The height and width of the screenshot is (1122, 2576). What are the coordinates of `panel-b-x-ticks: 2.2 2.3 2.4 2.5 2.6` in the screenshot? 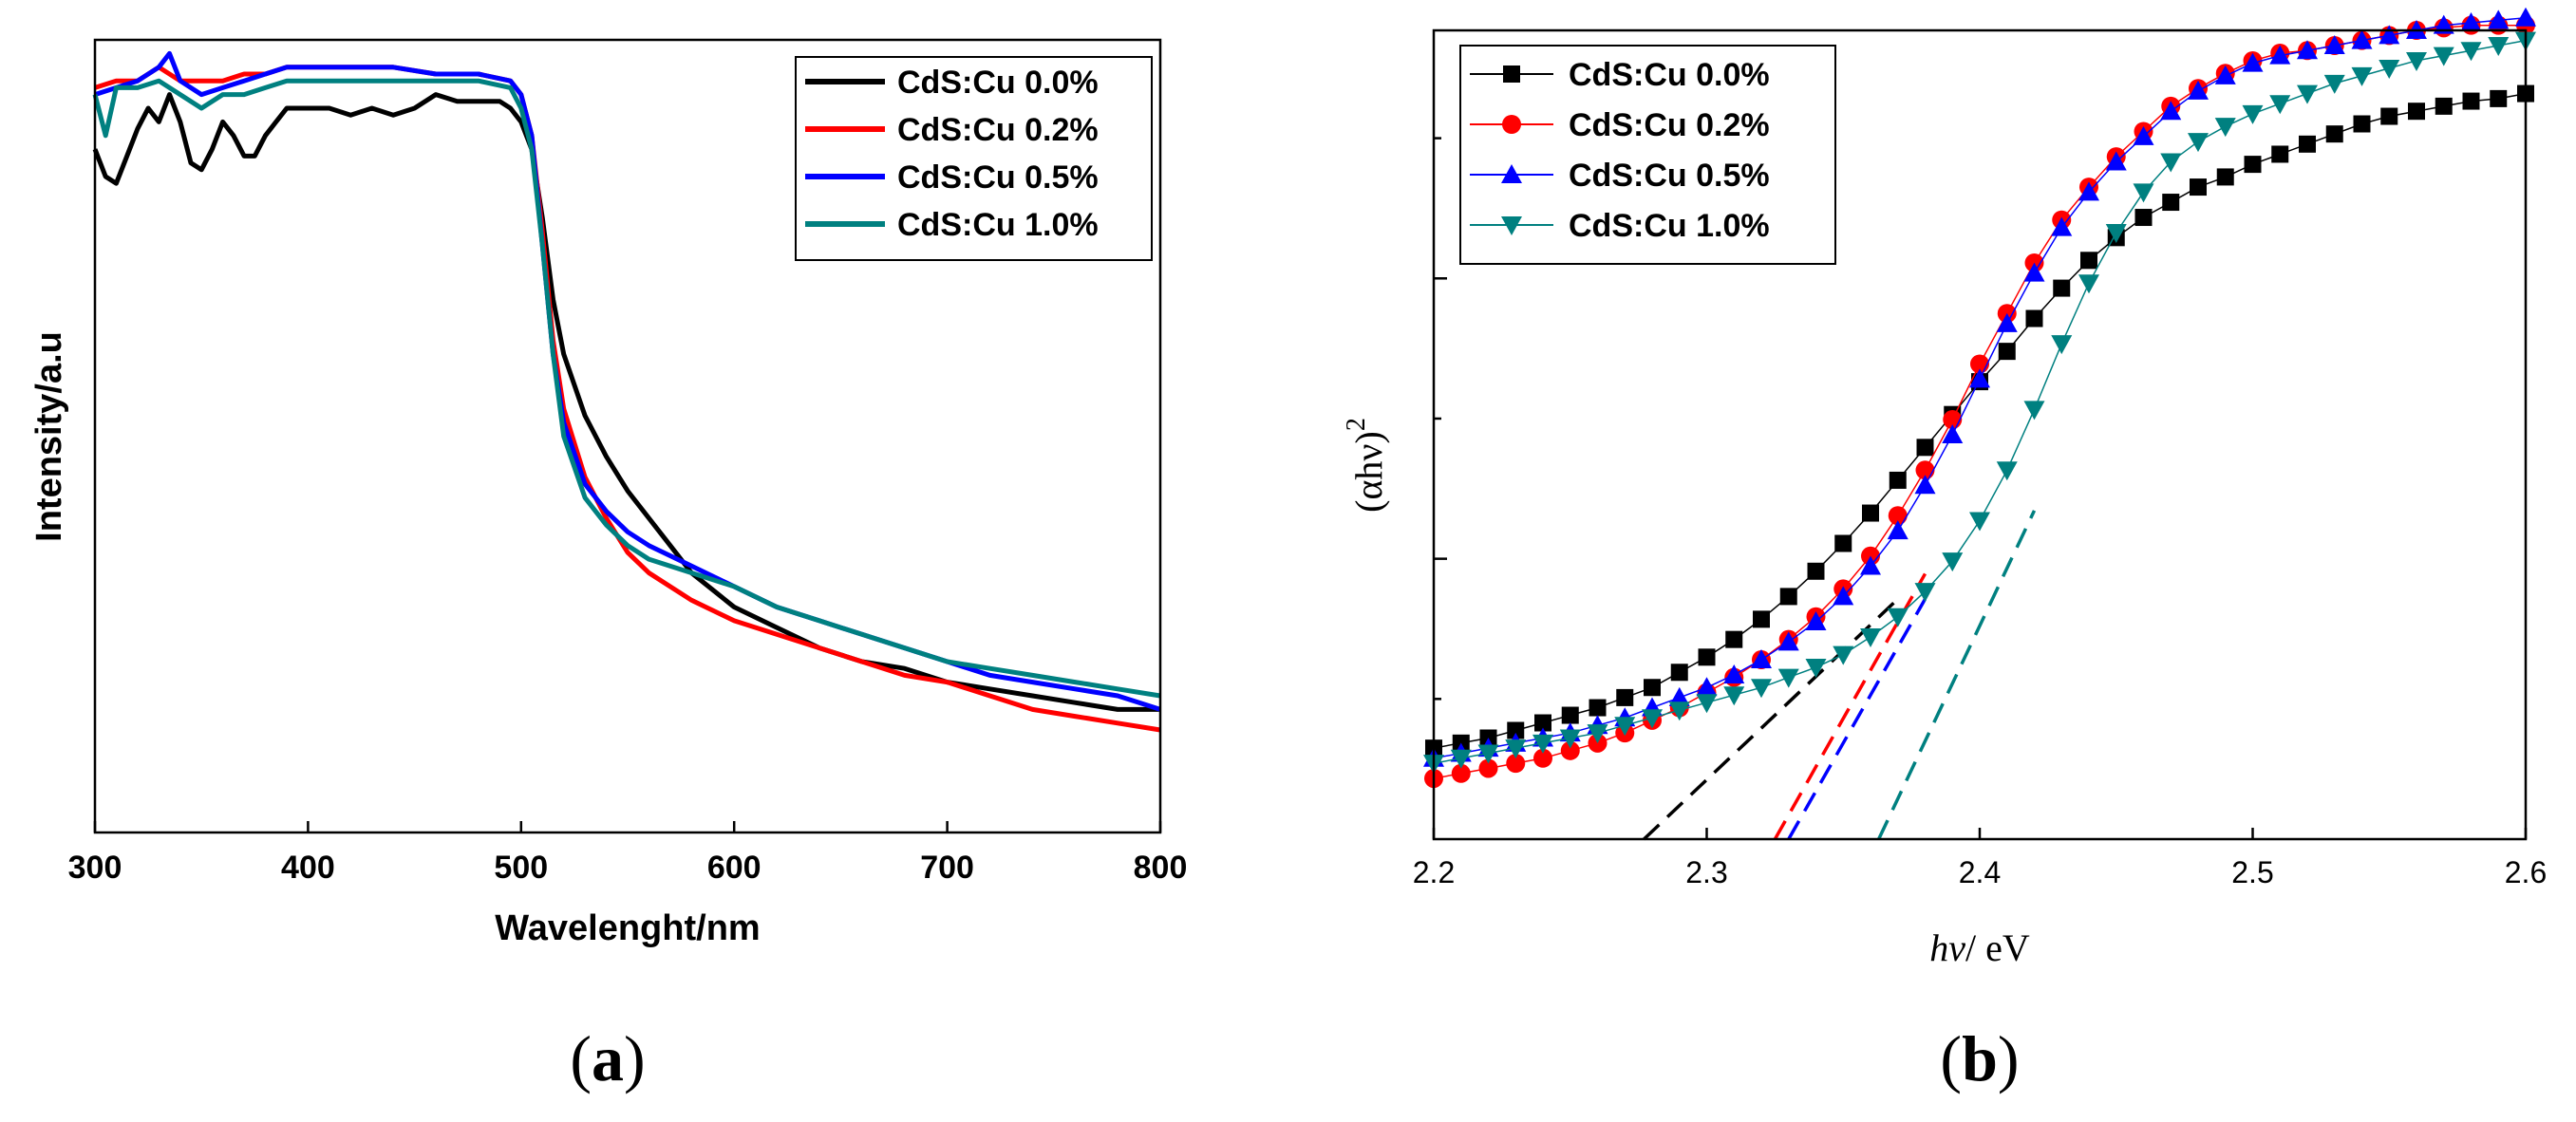 It's located at (1980, 858).